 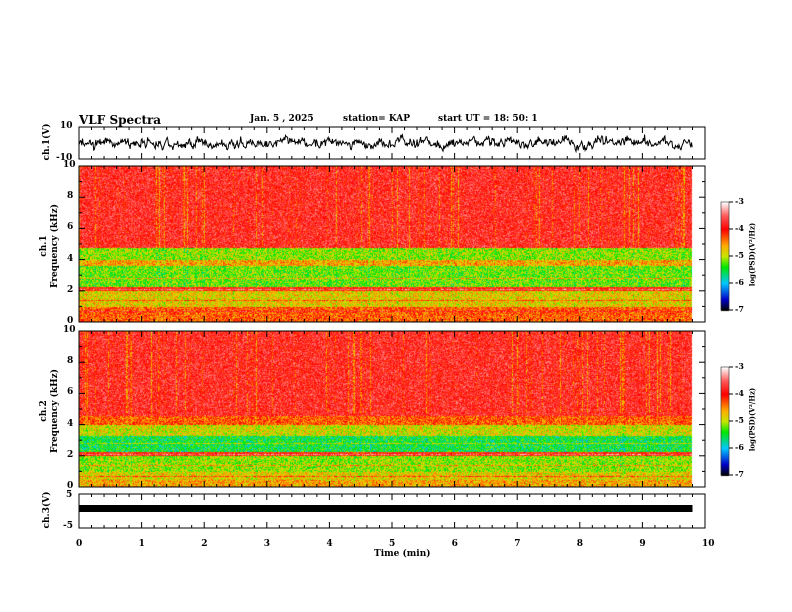 What do you see at coordinates (64, 158) in the screenshot?
I see `ch1-ytick-bottom: -10` at bounding box center [64, 158].